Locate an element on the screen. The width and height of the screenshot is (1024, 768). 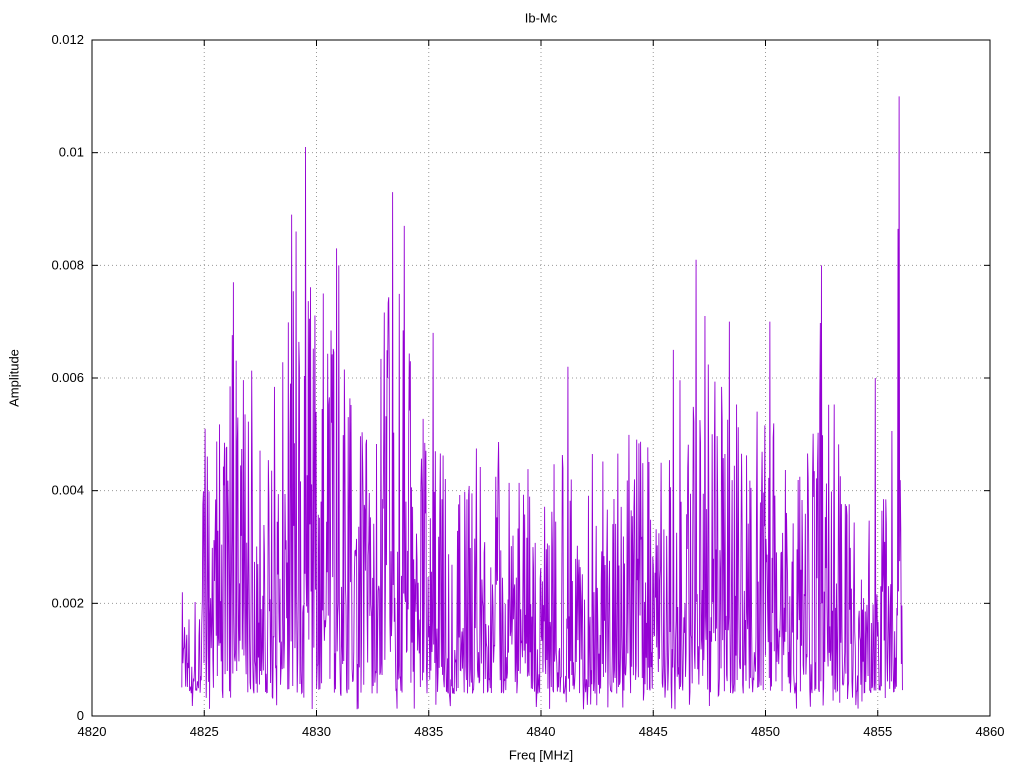
x-axis-label: Freq [MHz] is located at coordinates (541, 755).